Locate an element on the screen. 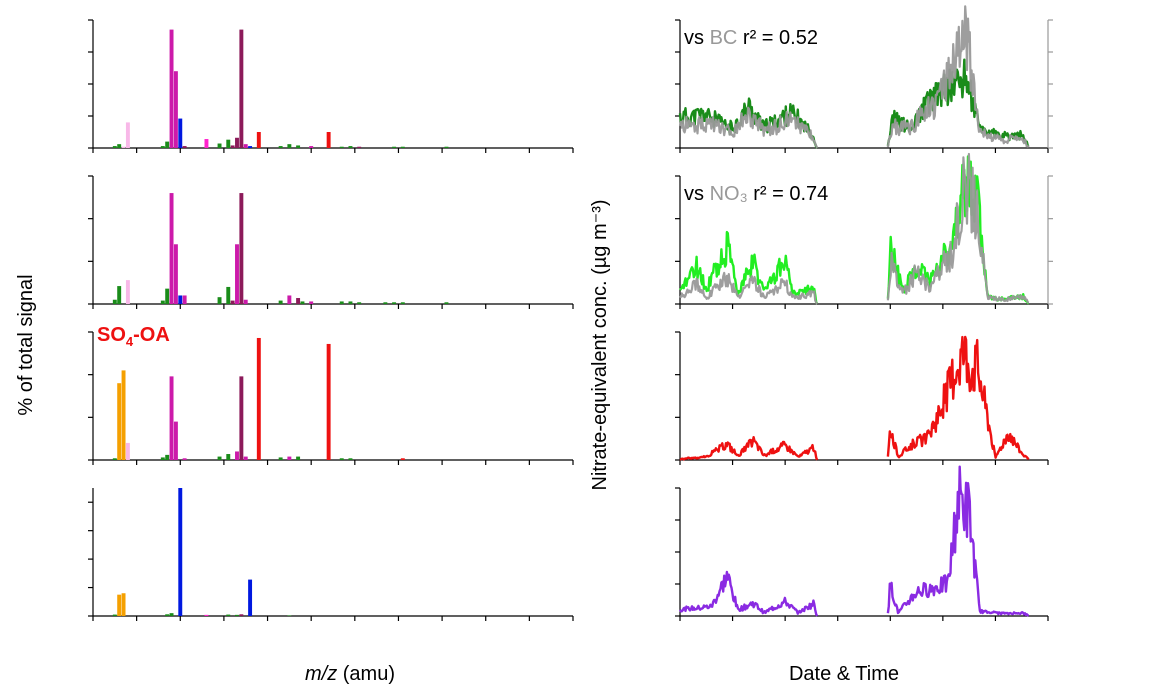 The image size is (1151, 688). ts-panel-ina is located at coordinates (862, 543).